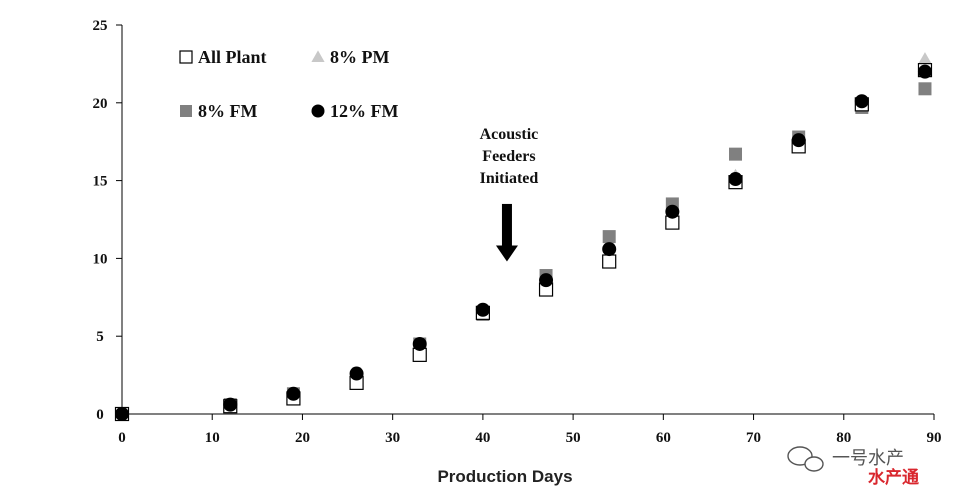  I want to click on x-tick-label: 50, so click(573, 438).